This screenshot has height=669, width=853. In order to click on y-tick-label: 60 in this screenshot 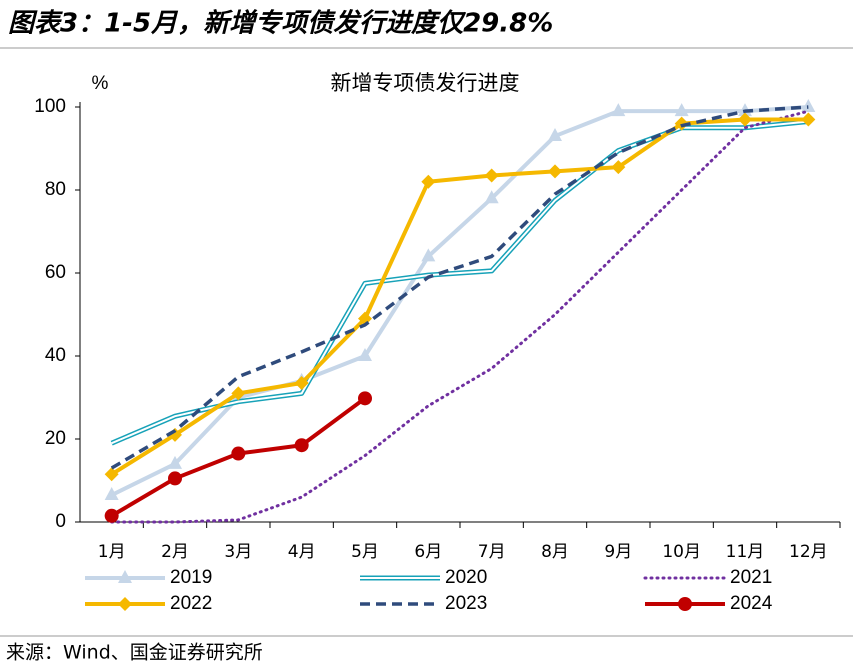, I will do `click(55, 272)`.